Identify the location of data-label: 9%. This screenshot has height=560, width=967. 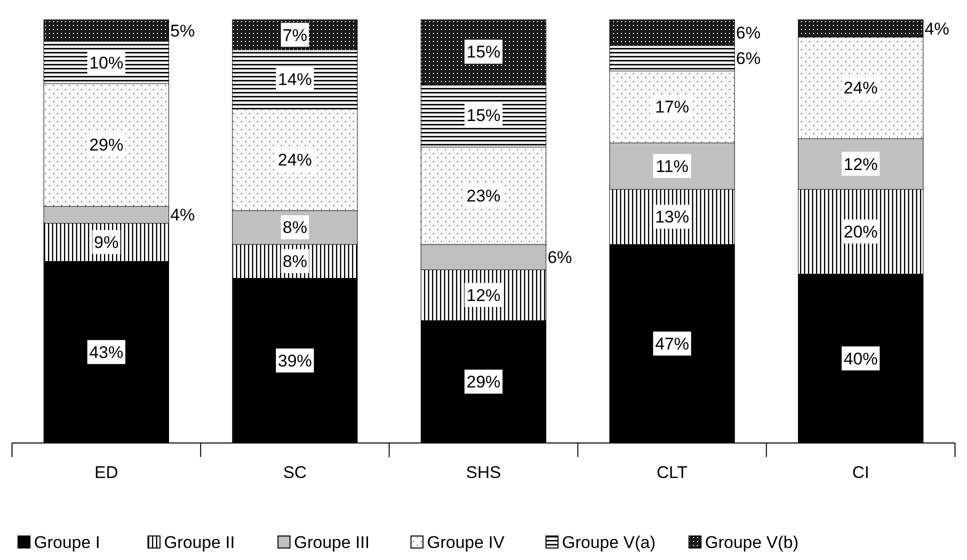
(106, 242).